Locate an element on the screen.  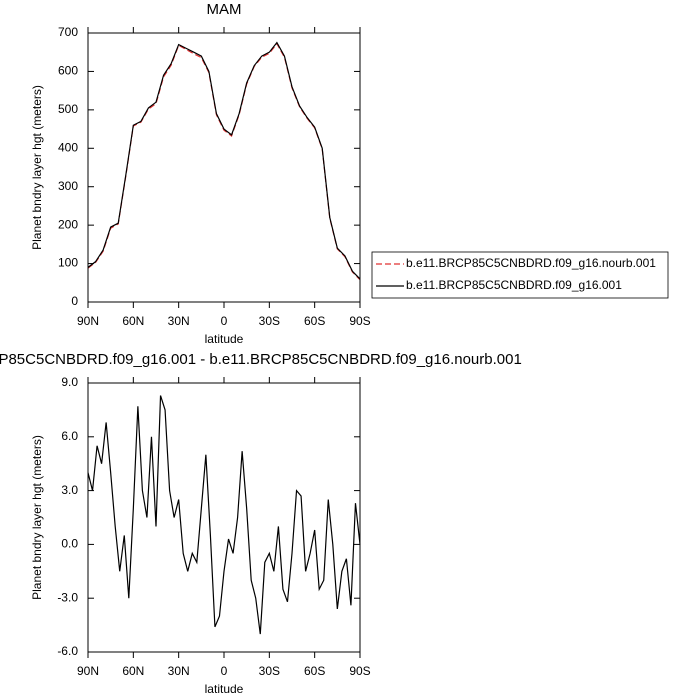
legend-box is located at coordinates (520, 275).